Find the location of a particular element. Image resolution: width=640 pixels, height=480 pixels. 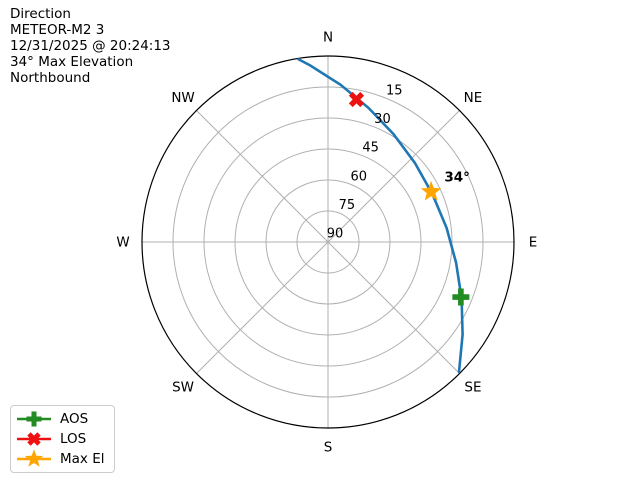

legend: AOS LOS Max El is located at coordinates (63, 439).